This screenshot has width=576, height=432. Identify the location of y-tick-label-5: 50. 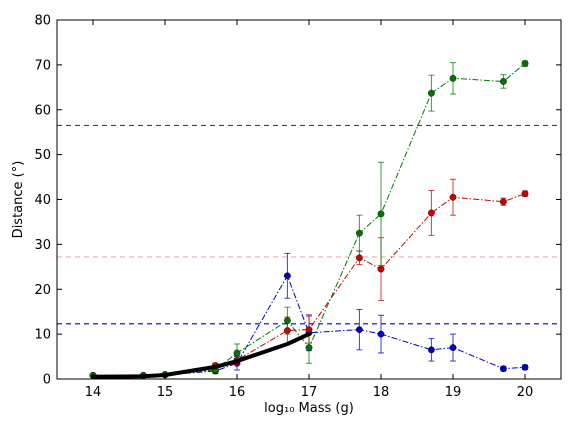
(42, 155).